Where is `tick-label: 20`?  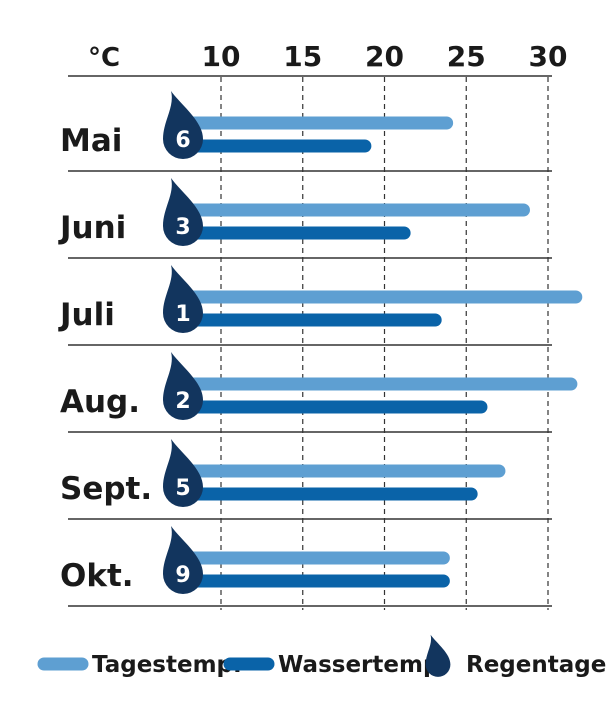 tick-label: 20 is located at coordinates (384, 56).